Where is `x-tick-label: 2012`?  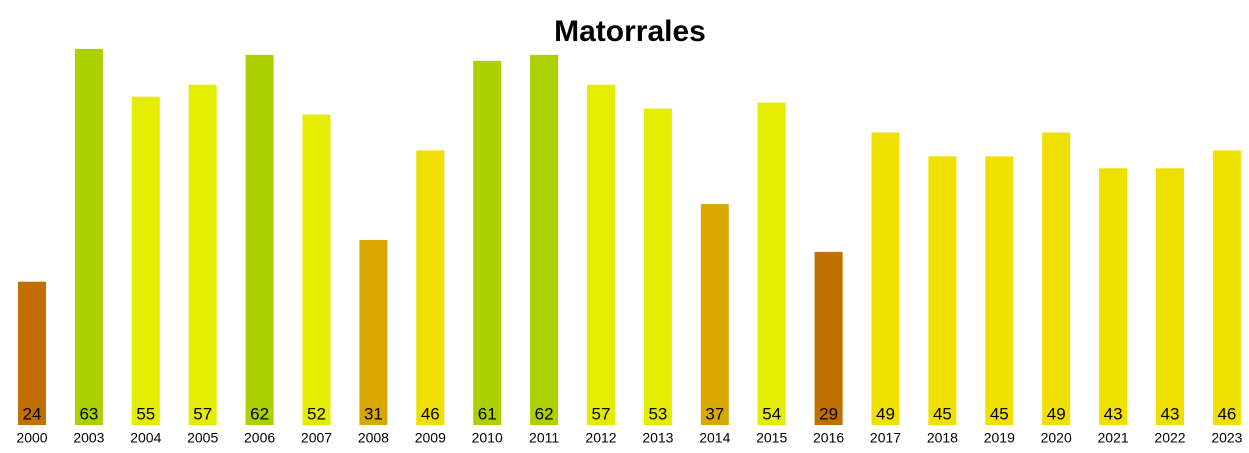 x-tick-label: 2012 is located at coordinates (600, 438).